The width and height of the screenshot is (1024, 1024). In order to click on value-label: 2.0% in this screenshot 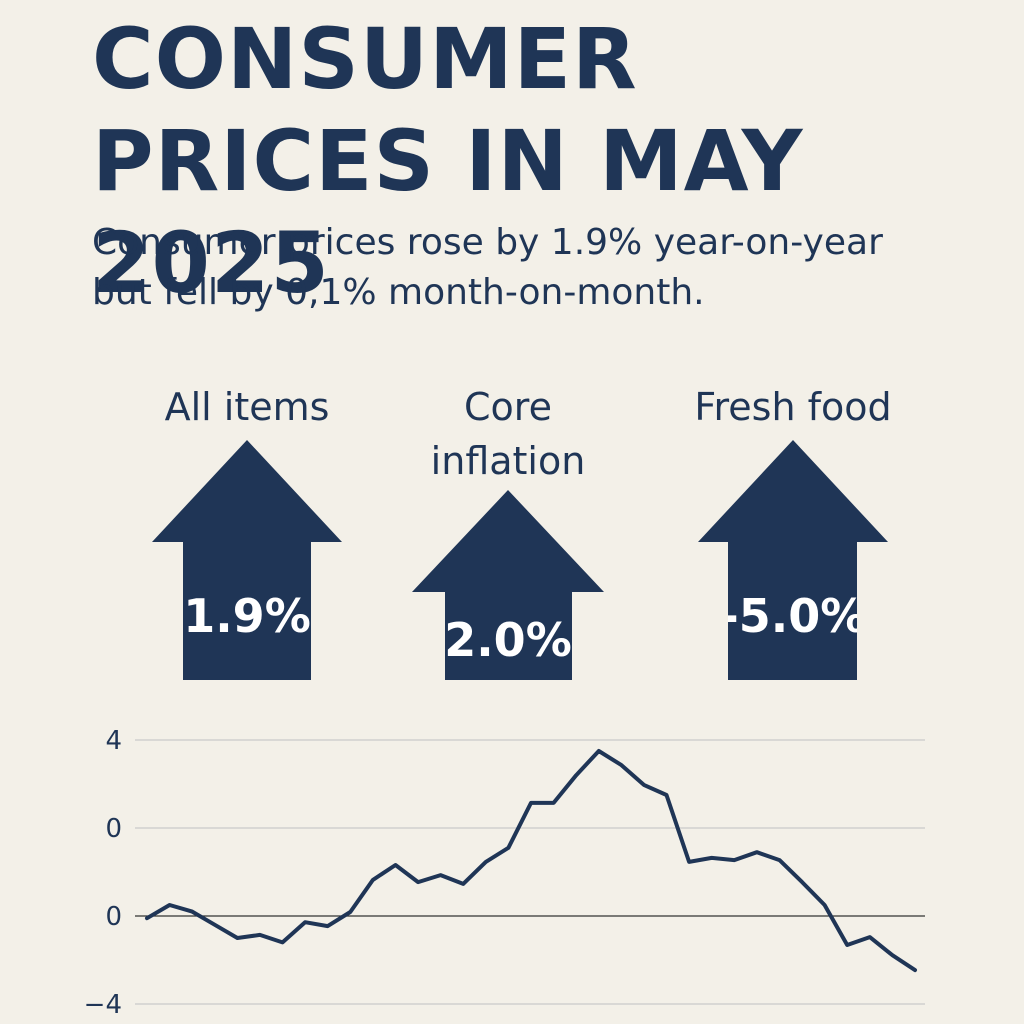, I will do `click(508, 640)`.